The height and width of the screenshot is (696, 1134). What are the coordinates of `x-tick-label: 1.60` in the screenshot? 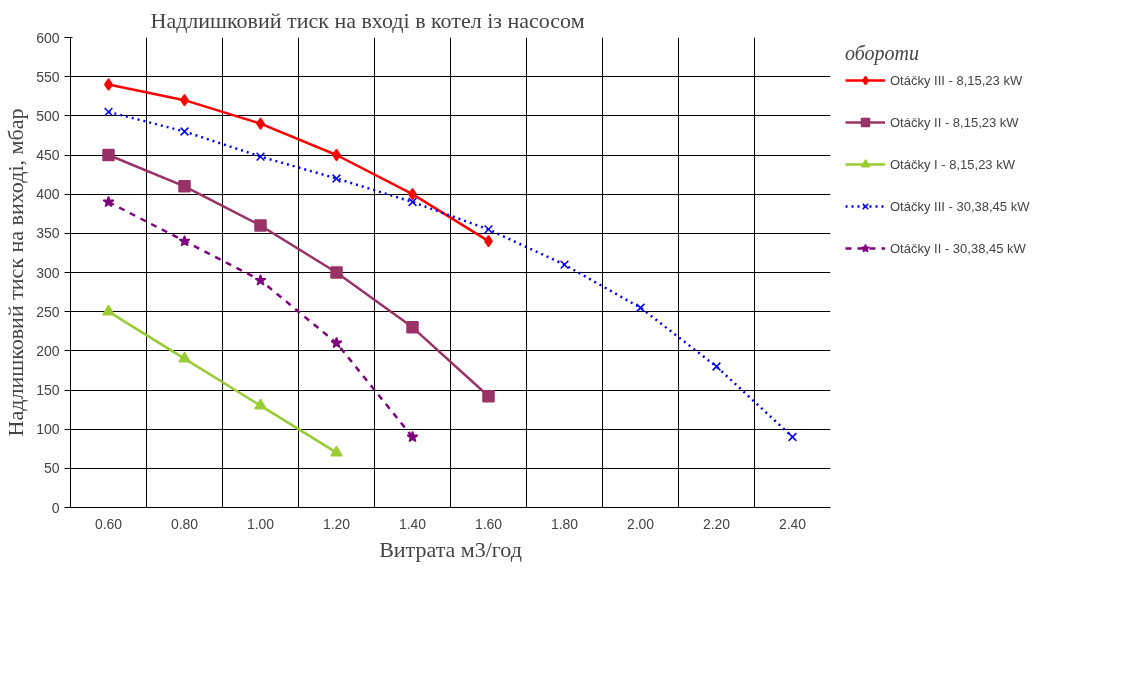 It's located at (488, 523).